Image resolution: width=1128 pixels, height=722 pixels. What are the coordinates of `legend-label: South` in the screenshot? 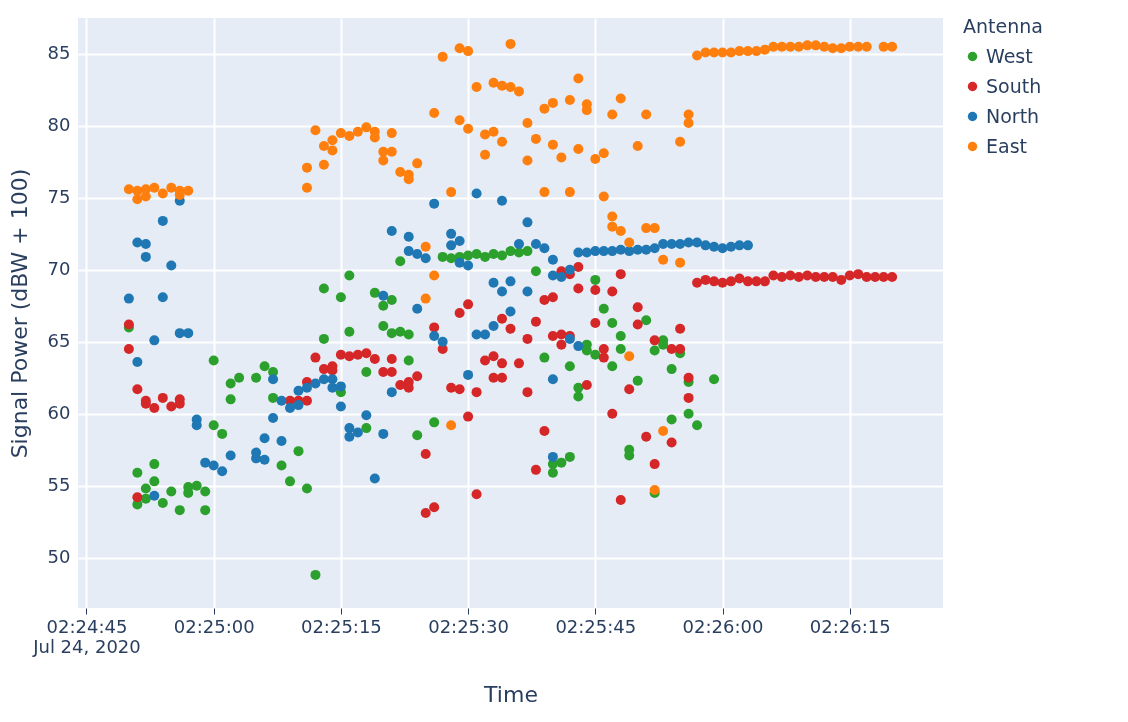 It's located at (1014, 85).